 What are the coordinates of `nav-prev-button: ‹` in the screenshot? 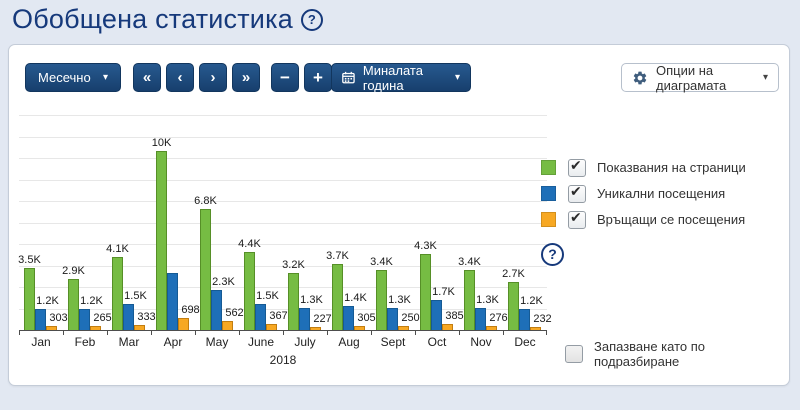 It's located at (180, 77).